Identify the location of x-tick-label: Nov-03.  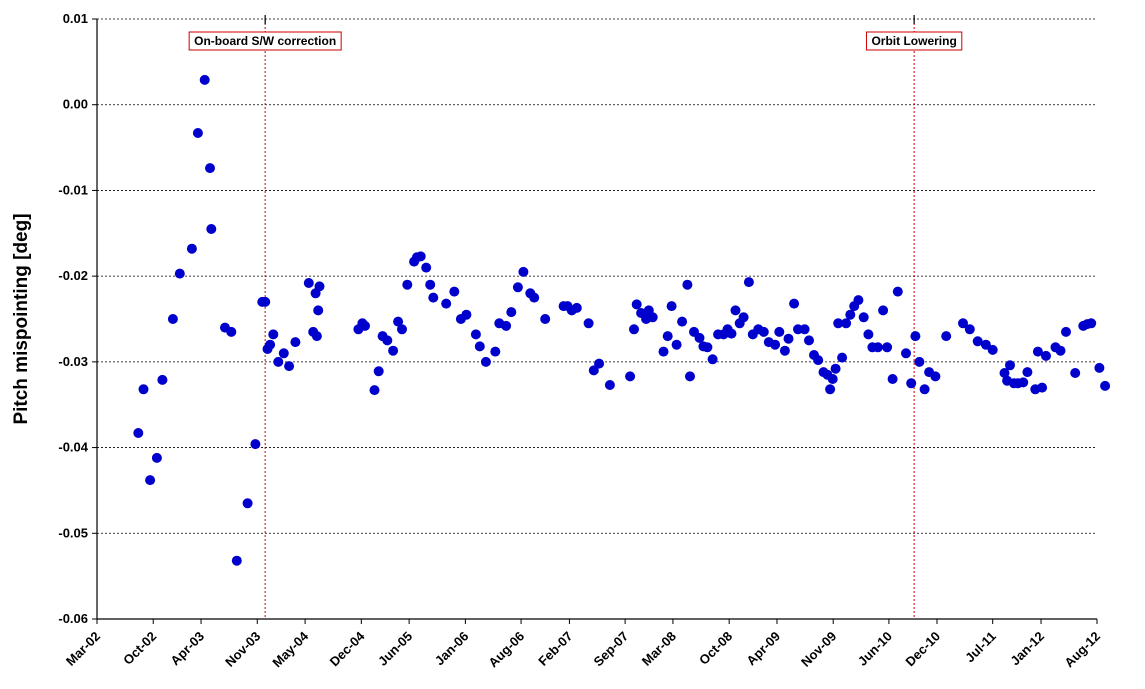
(242, 649).